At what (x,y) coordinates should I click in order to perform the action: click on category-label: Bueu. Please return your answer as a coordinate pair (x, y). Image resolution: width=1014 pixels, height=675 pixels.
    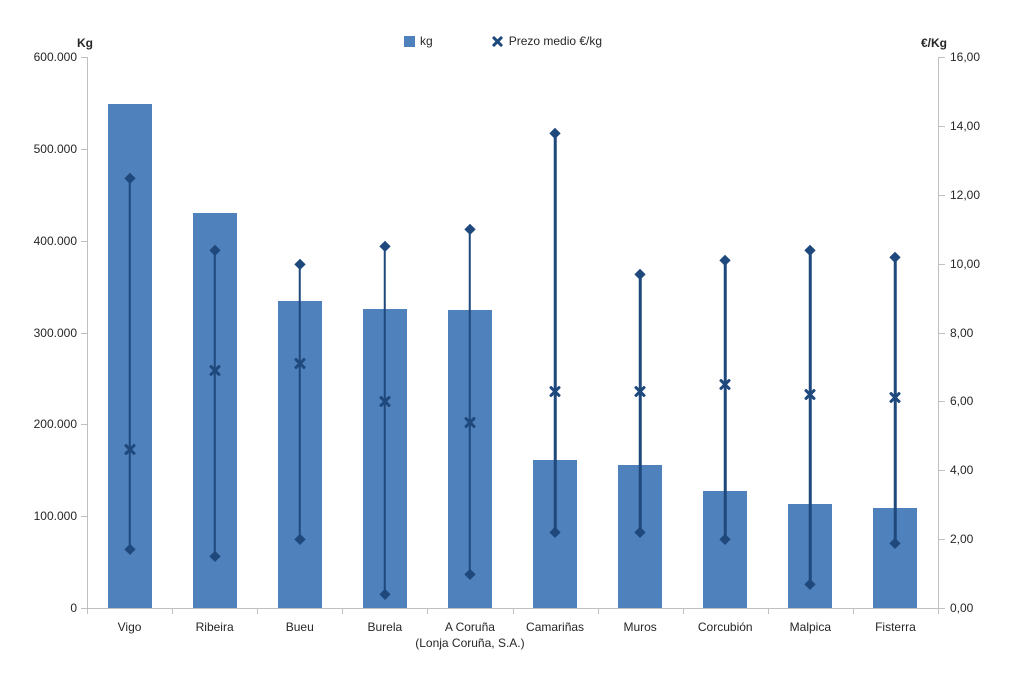
    Looking at the image, I should click on (299, 627).